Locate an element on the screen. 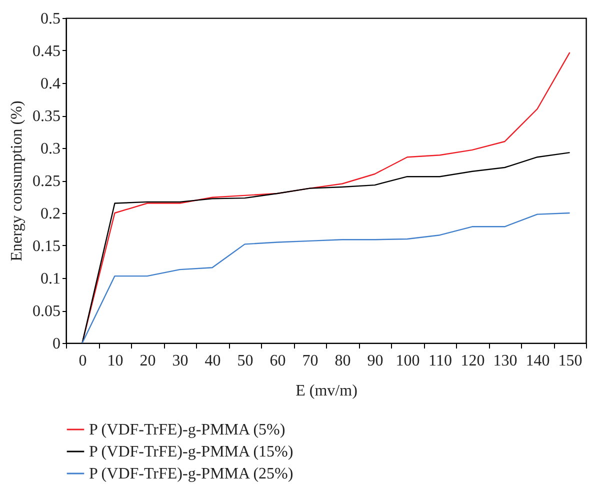 This screenshot has height=504, width=611. x-tick-label: 140 is located at coordinates (538, 361).